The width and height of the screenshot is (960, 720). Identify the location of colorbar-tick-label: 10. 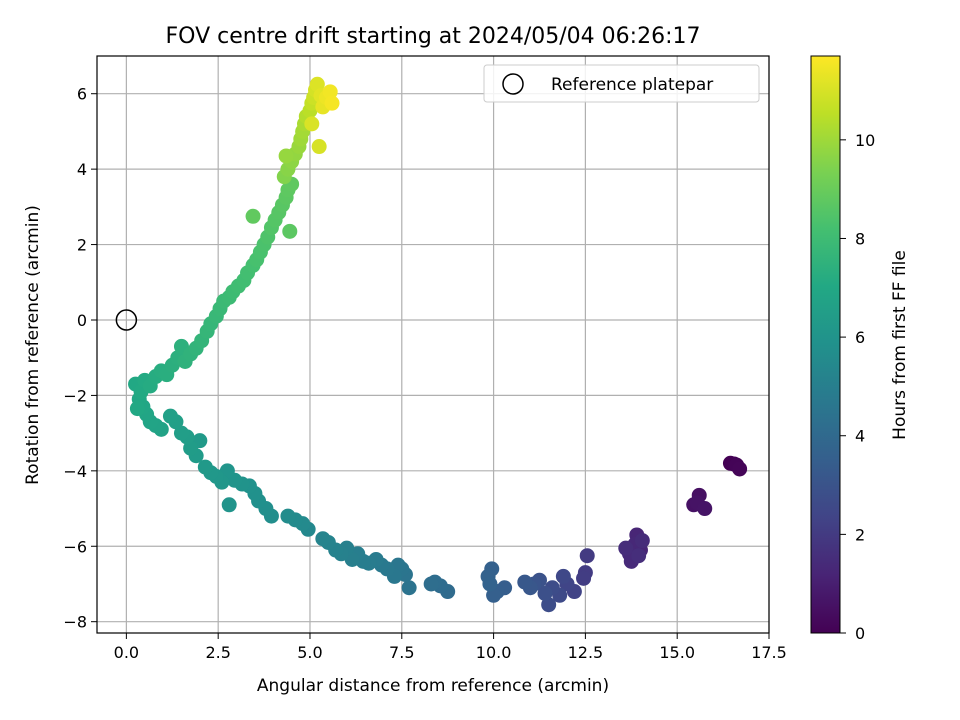
(865, 140).